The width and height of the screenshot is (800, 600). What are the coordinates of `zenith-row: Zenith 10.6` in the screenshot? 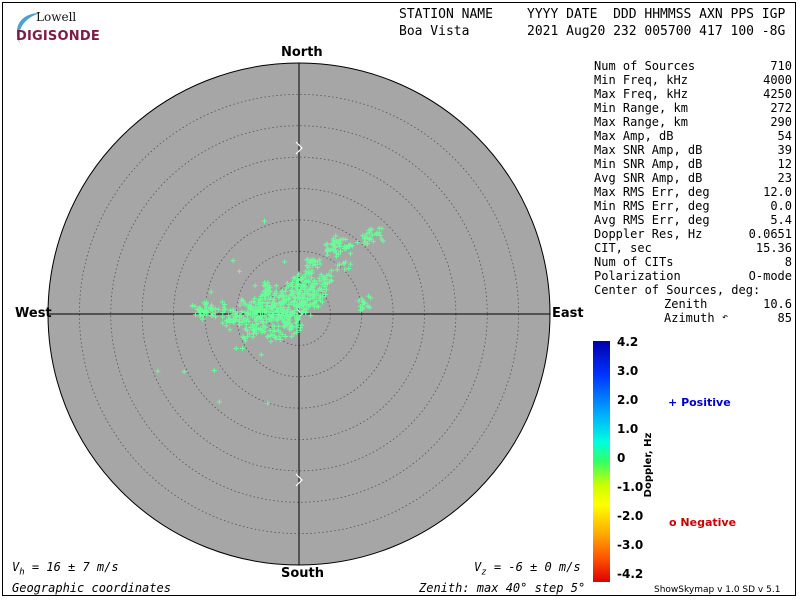 It's located at (693, 304).